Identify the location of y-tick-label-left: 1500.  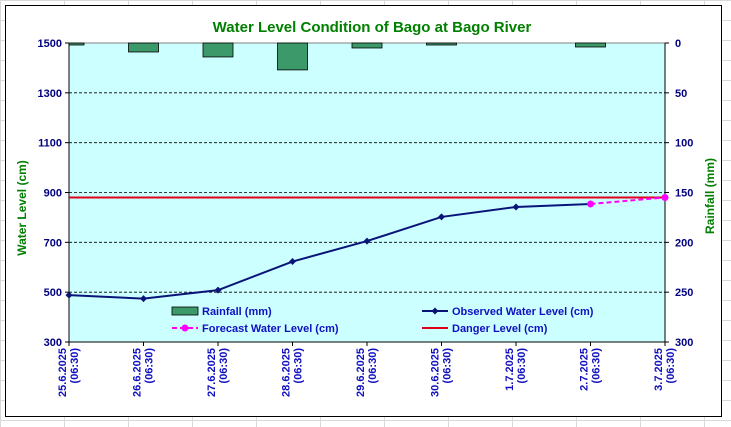
(50, 44).